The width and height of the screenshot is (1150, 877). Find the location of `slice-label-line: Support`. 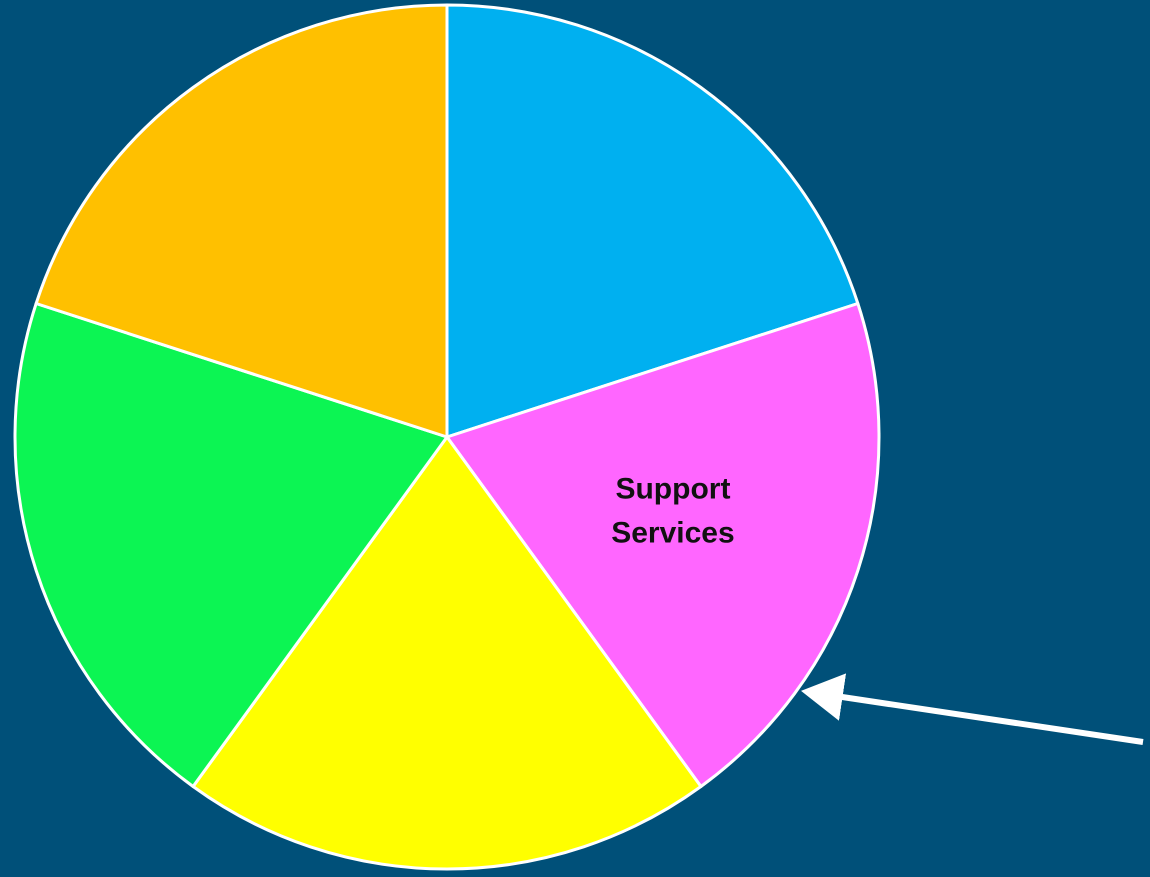

slice-label-line: Support is located at coordinates (672, 488).